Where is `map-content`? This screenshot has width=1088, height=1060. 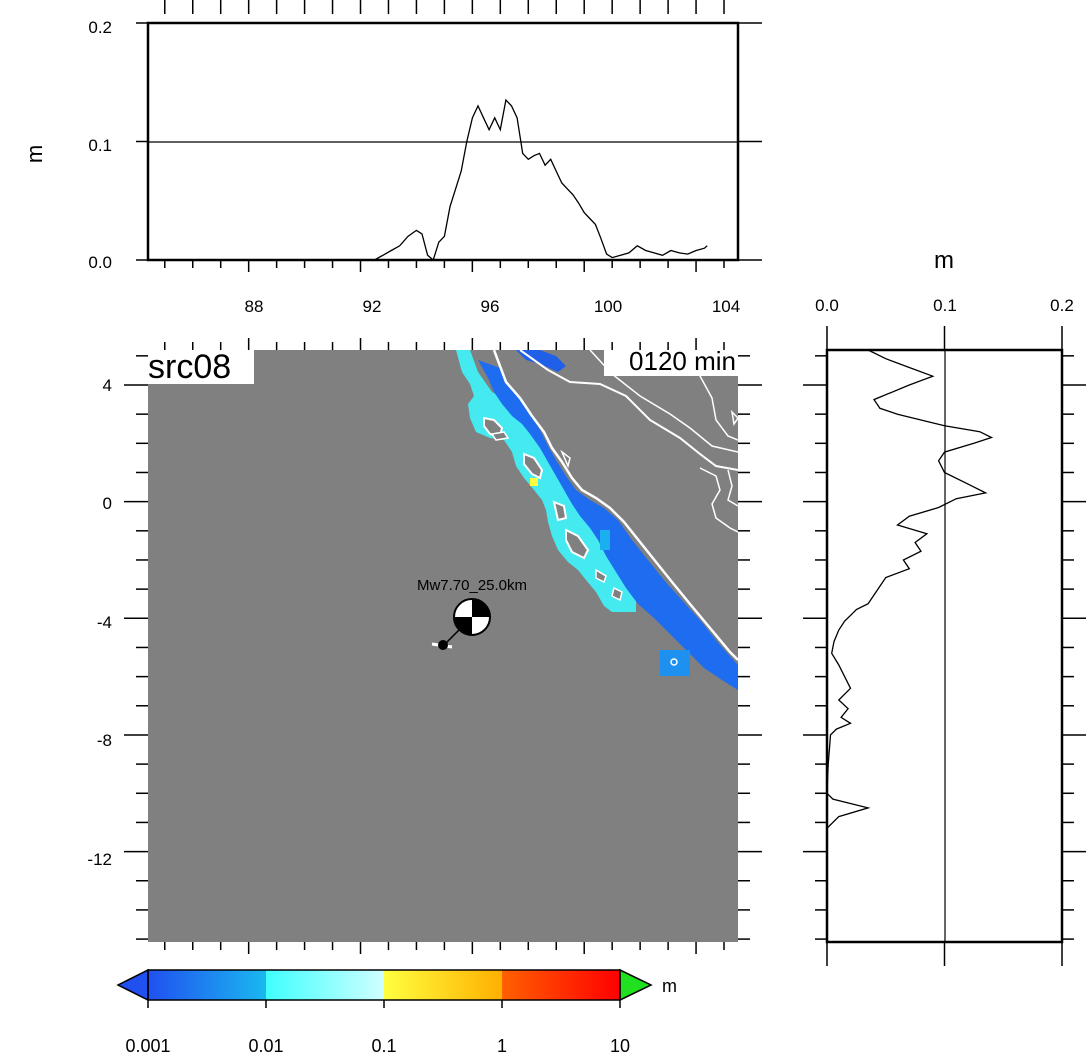 map-content is located at coordinates (597, 520).